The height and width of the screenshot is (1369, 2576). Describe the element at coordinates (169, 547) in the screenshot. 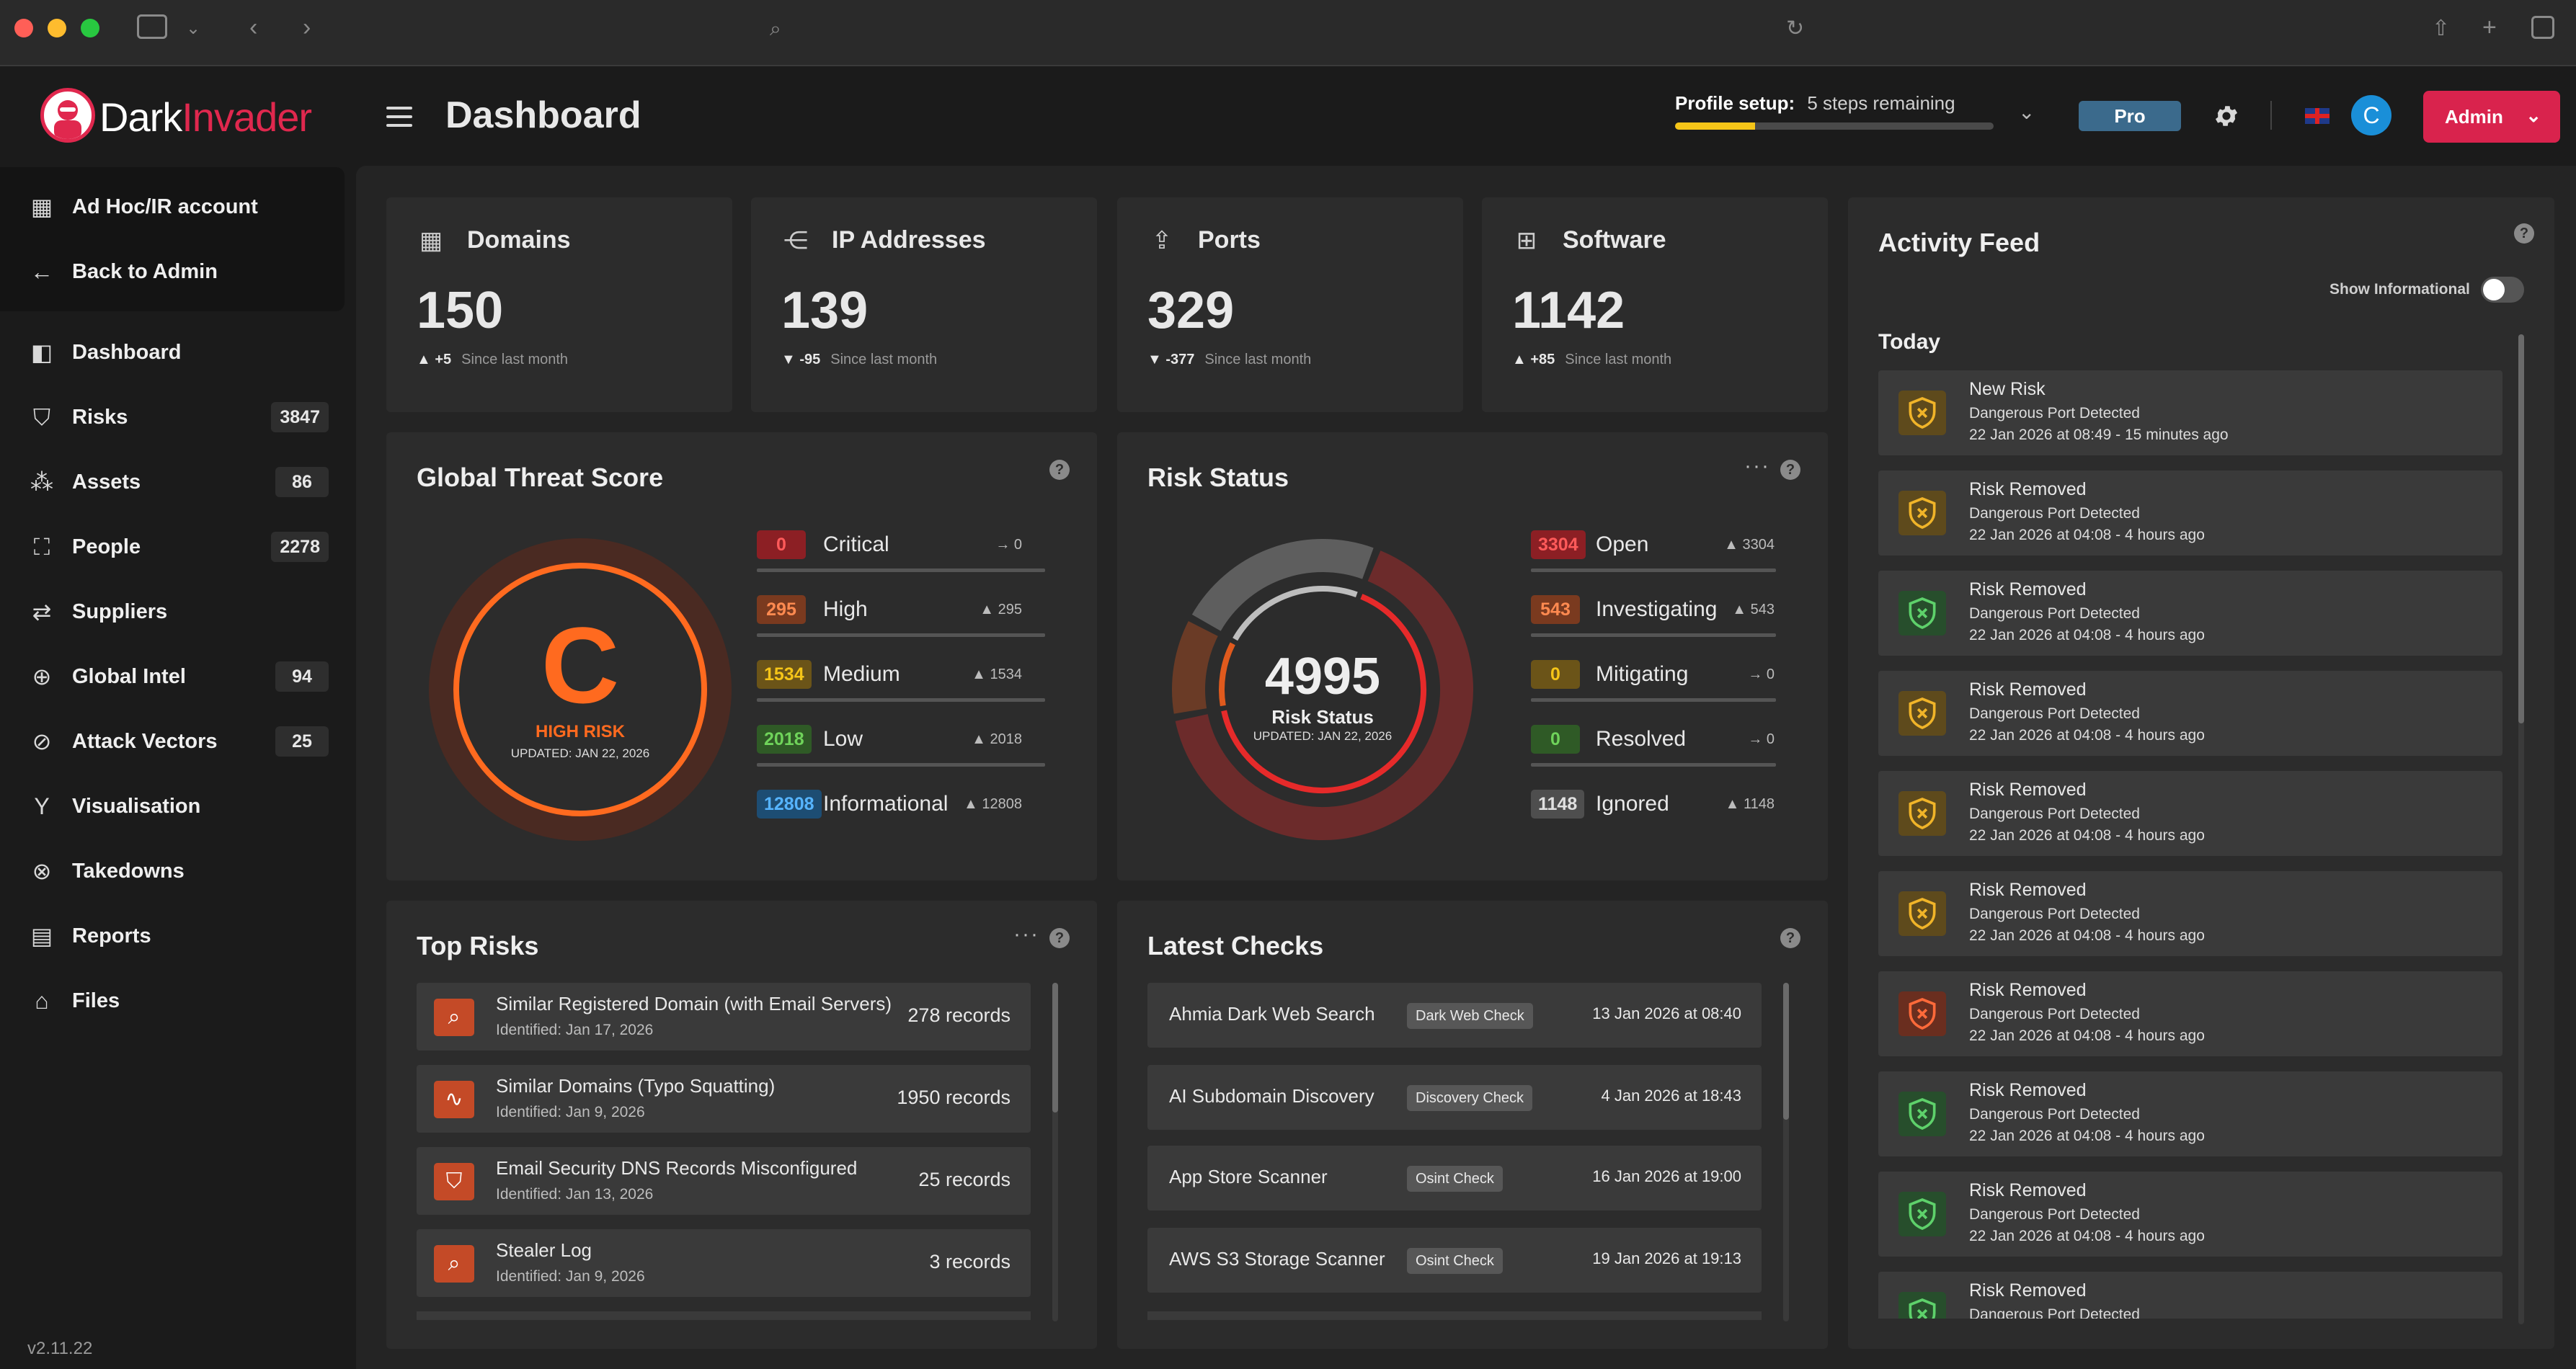

I see `sidebar-item-people: ⛶ People 2278` at that location.